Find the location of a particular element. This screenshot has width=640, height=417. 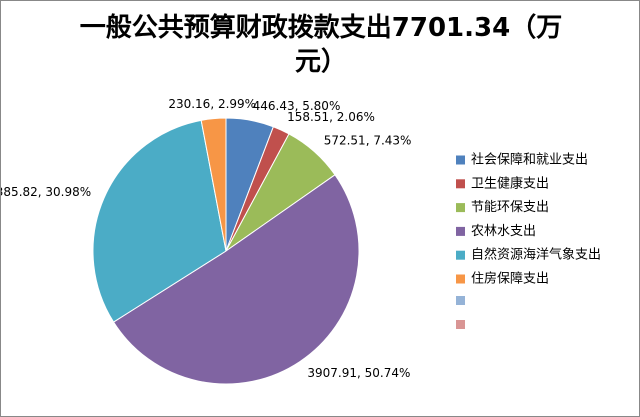

legend-label: 社会保障和就业支出 is located at coordinates (529, 160).